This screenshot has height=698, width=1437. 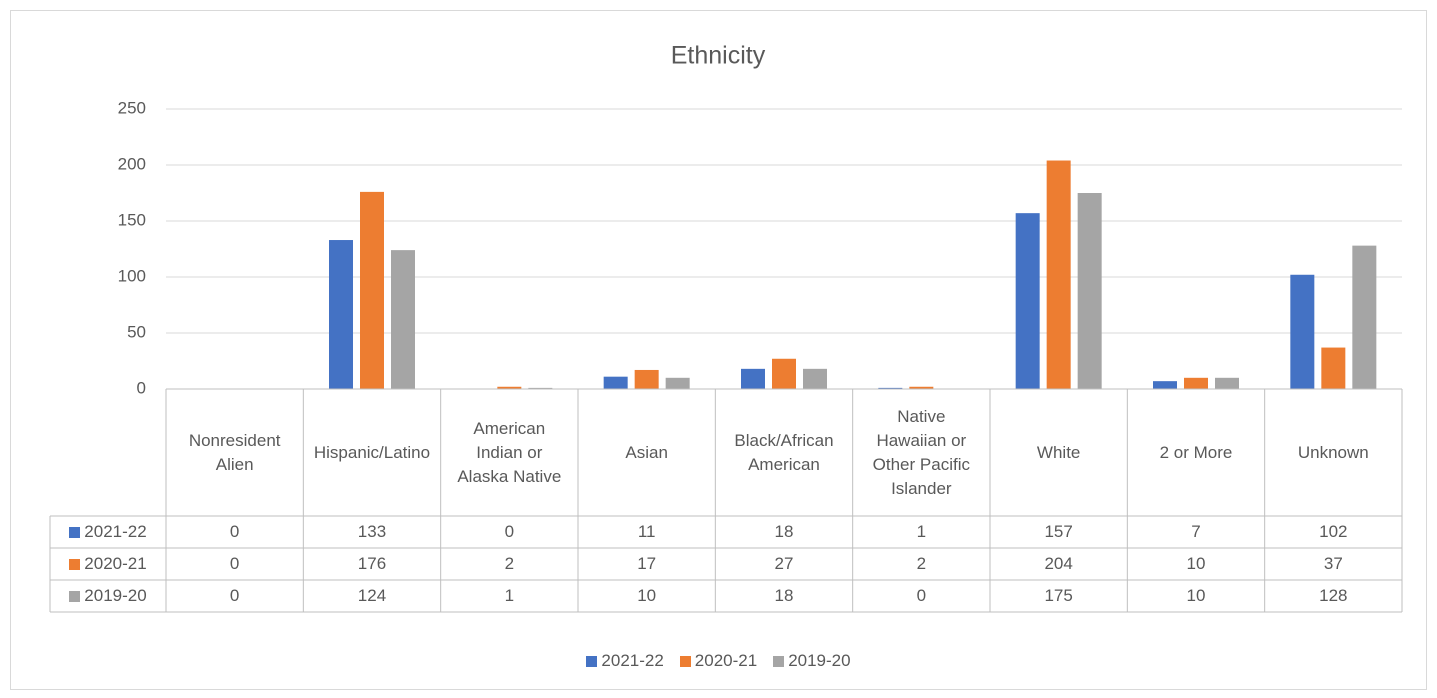 I want to click on legend-label: 2020-21, so click(x=726, y=660).